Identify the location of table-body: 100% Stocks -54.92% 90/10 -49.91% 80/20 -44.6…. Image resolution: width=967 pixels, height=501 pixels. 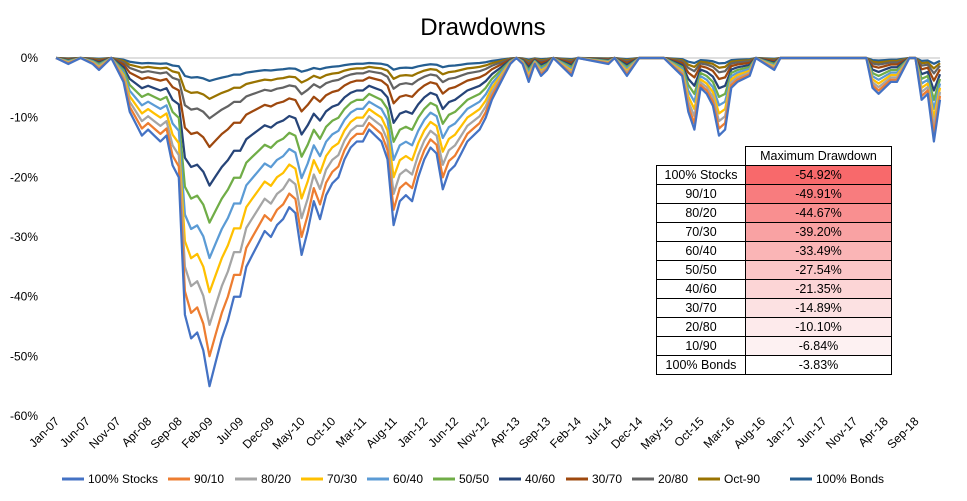
(774, 270).